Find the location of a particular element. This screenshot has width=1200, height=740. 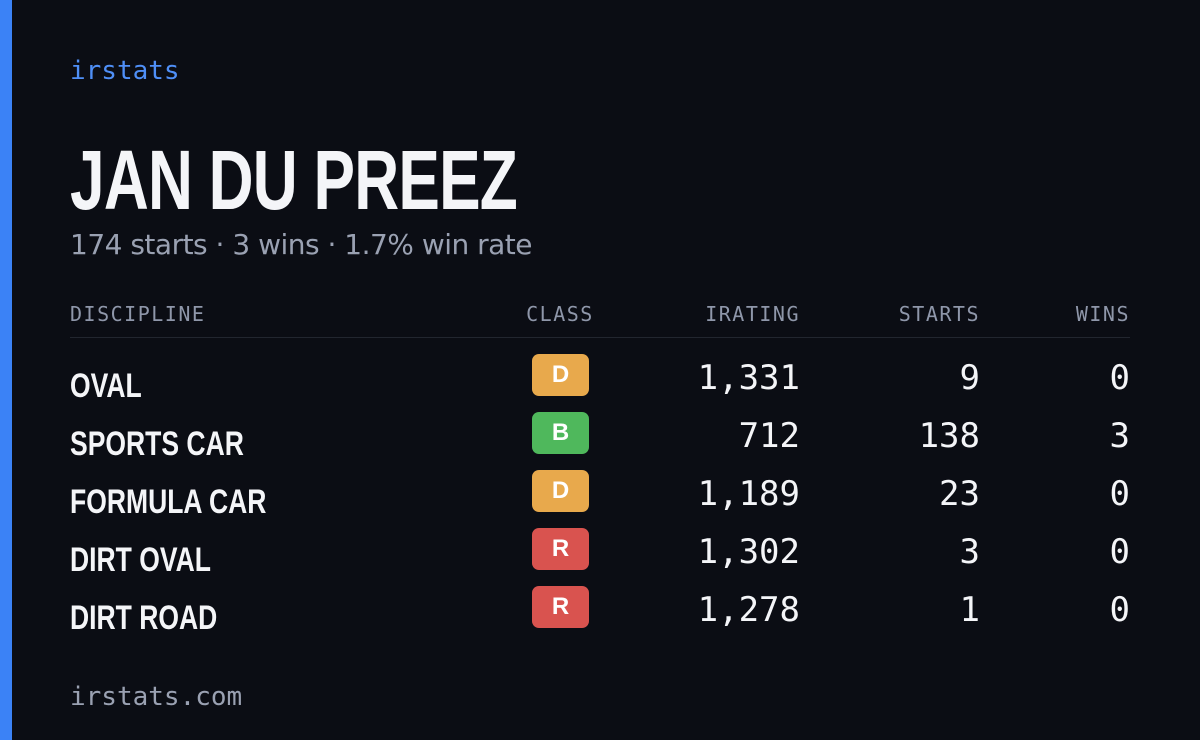

irating-value: 712 is located at coordinates (769, 436).